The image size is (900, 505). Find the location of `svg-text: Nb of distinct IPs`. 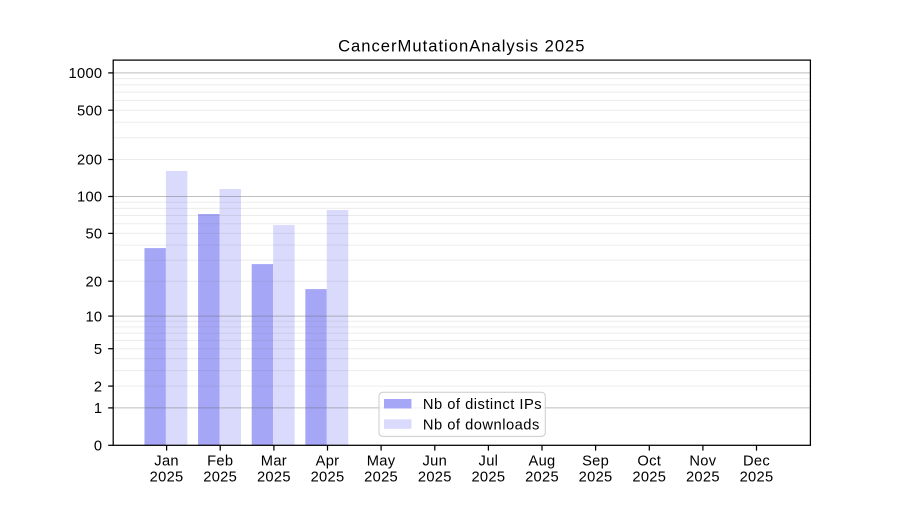

svg-text: Nb of distinct IPs is located at coordinates (482, 405).